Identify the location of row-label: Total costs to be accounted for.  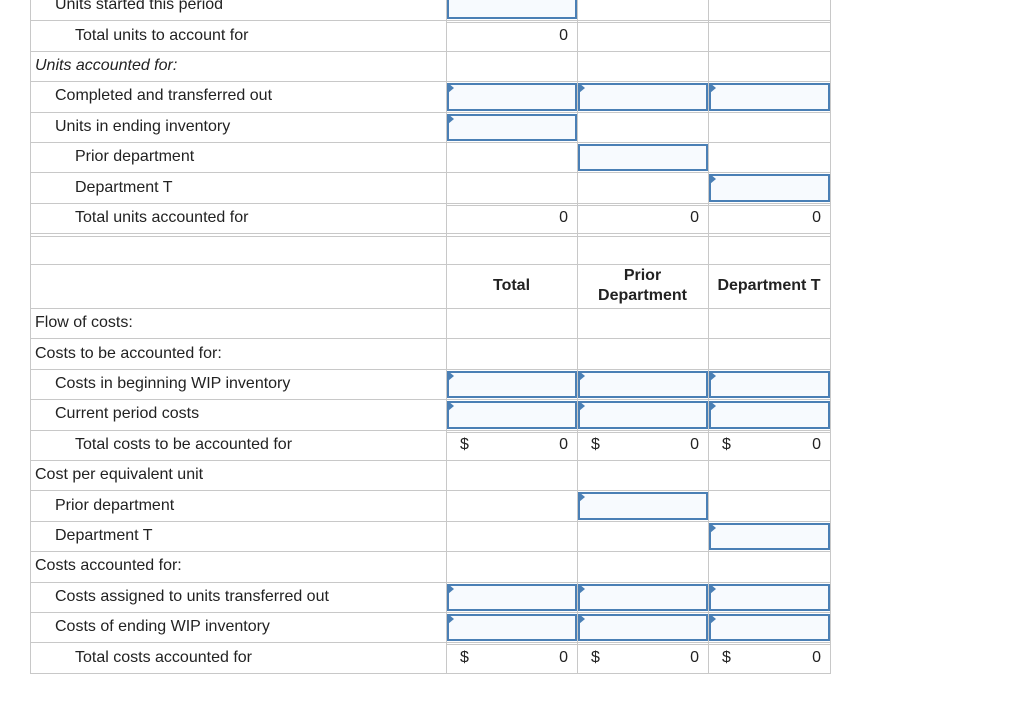
(184, 444).